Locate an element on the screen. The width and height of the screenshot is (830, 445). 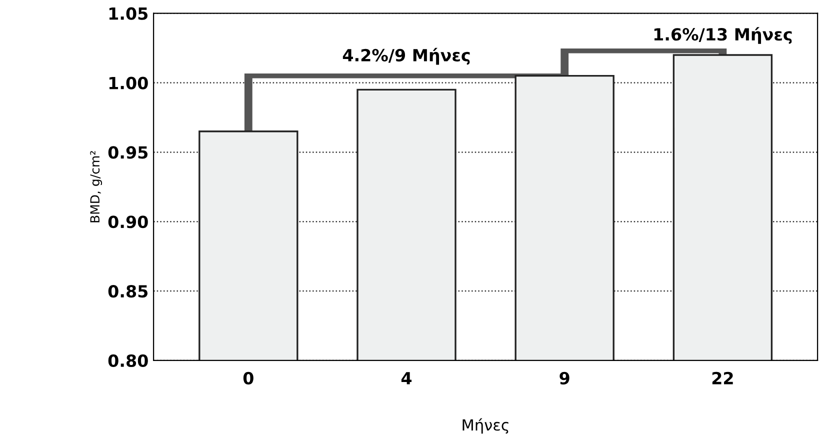
x-axis-title: Μήνες is located at coordinates (485, 426).